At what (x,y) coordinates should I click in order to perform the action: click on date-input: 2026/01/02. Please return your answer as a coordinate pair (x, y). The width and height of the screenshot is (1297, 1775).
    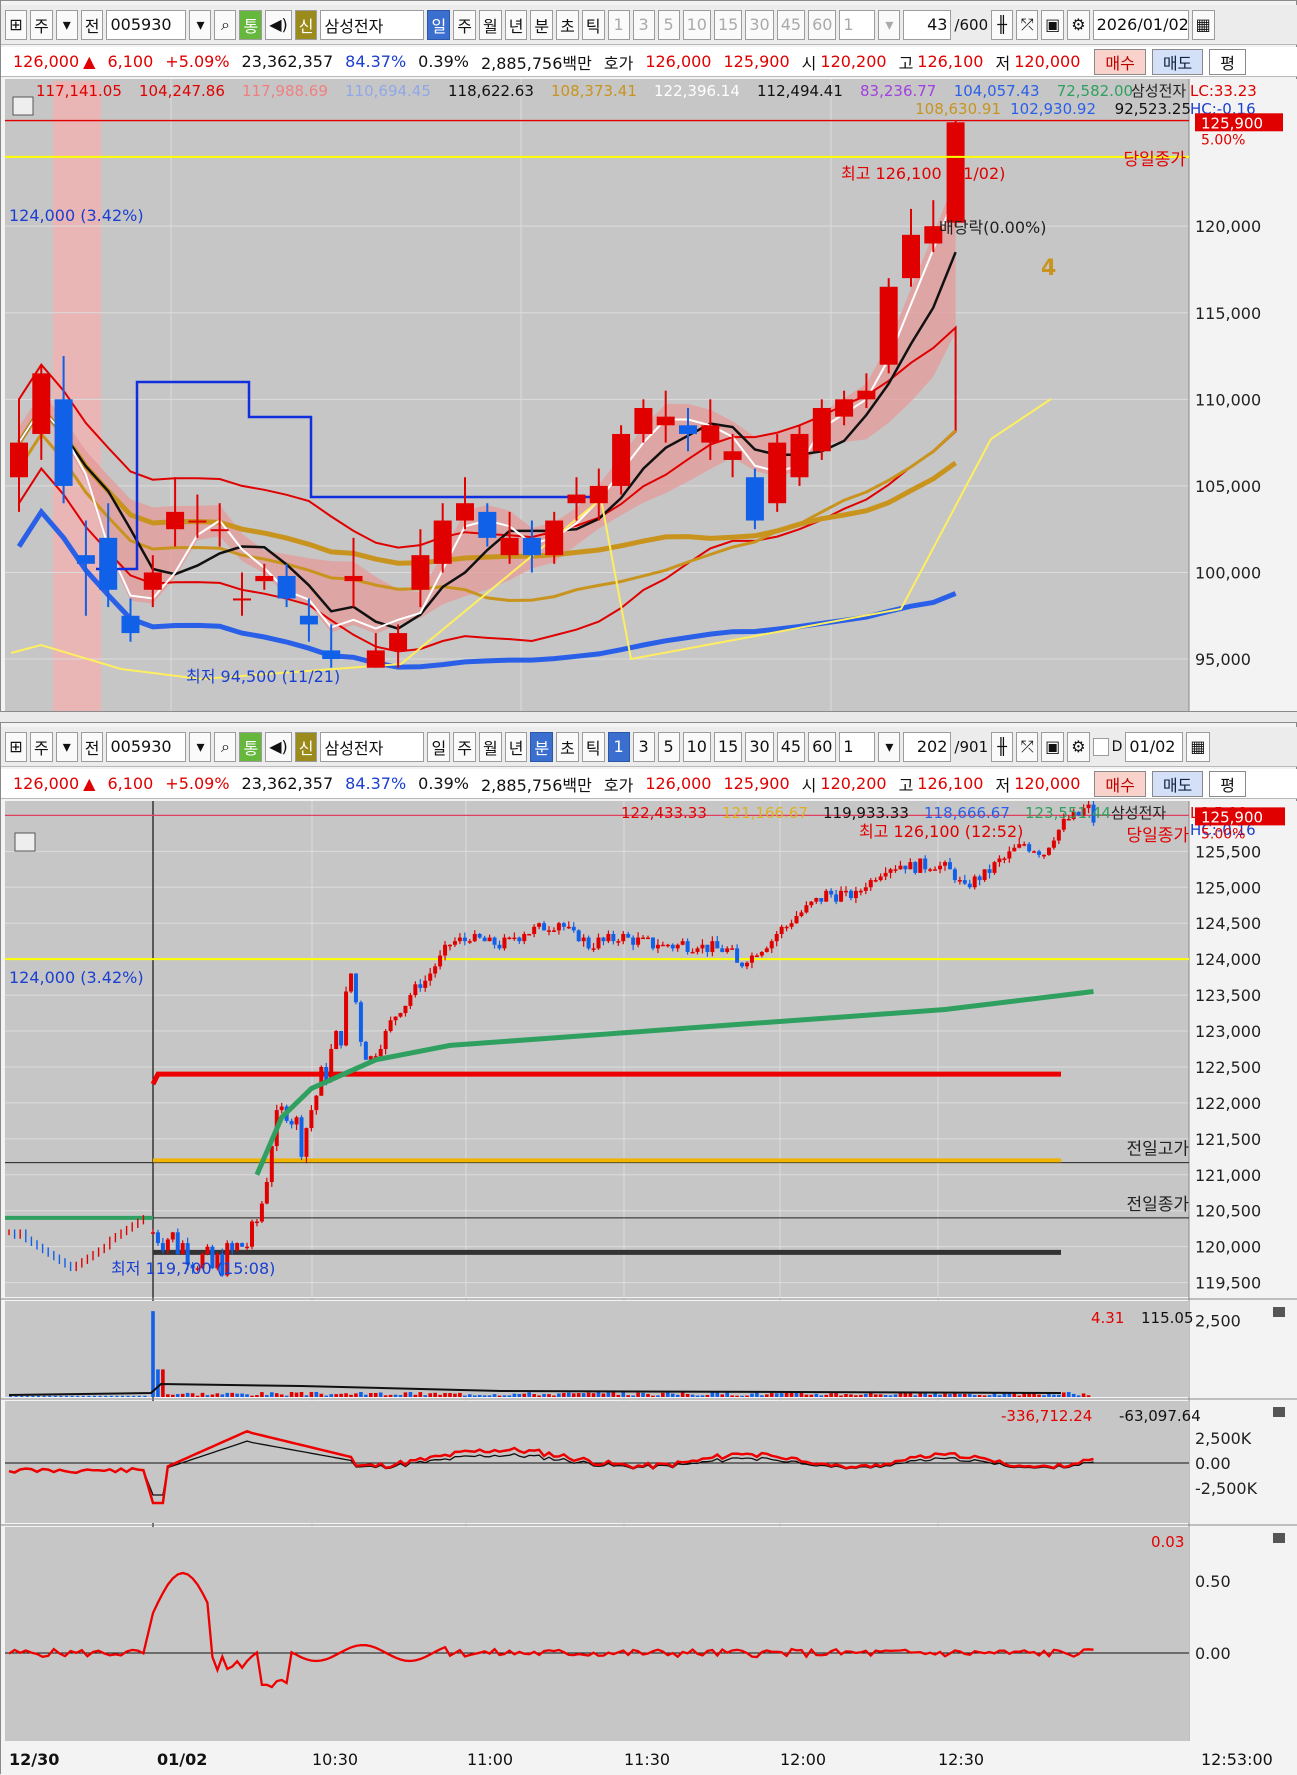
    Looking at the image, I should click on (1140, 24).